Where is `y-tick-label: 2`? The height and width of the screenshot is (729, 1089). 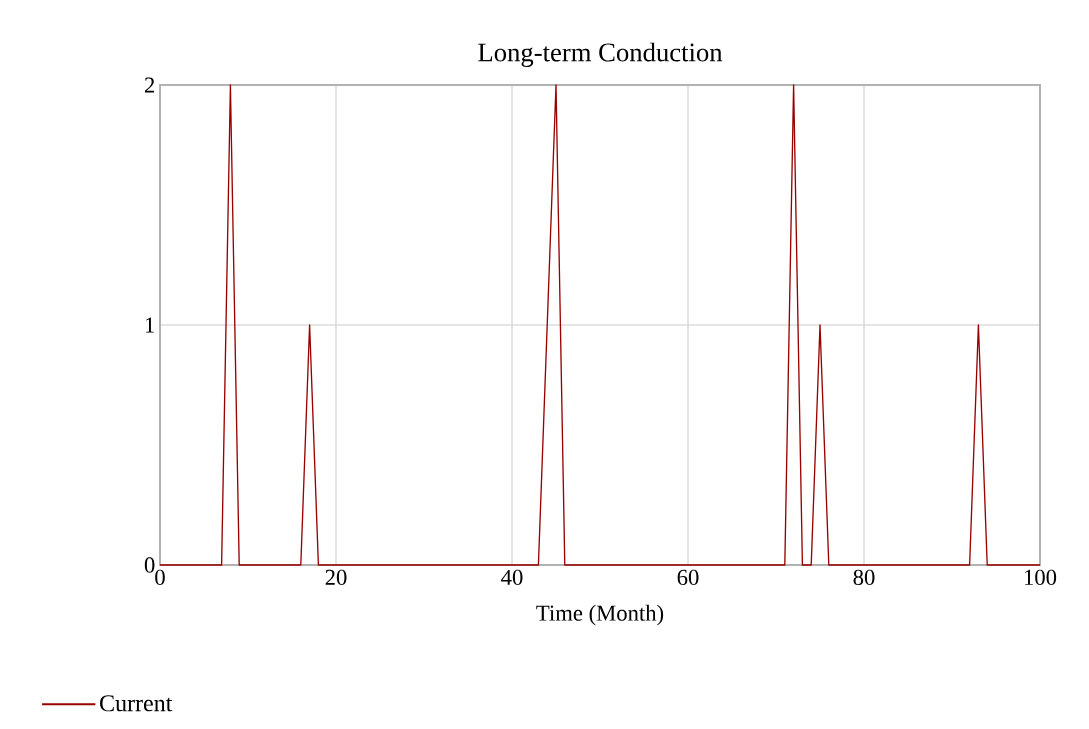 y-tick-label: 2 is located at coordinates (149, 85).